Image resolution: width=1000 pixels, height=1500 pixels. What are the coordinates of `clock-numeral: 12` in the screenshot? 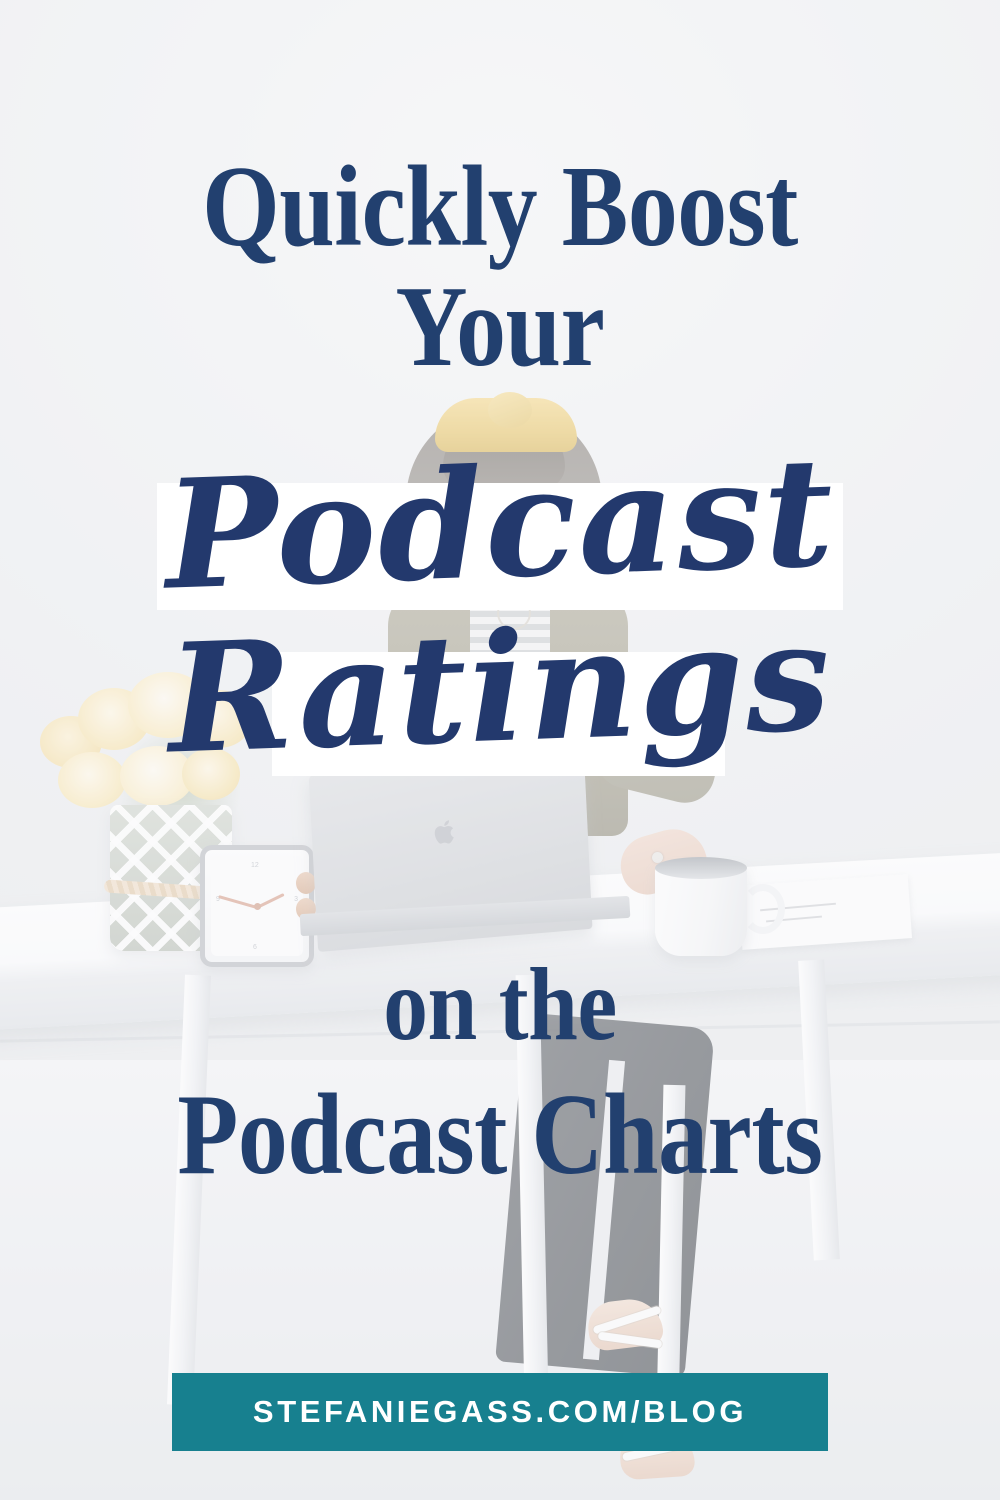 It's located at (255, 865).